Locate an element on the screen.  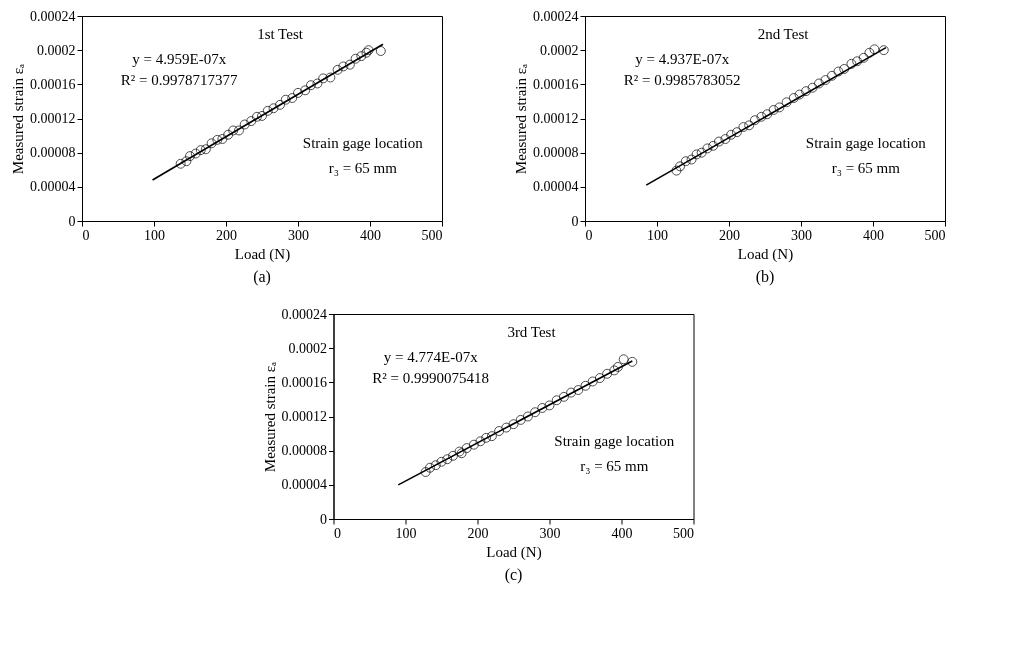
text: 2nd Test is located at coordinates (783, 34).